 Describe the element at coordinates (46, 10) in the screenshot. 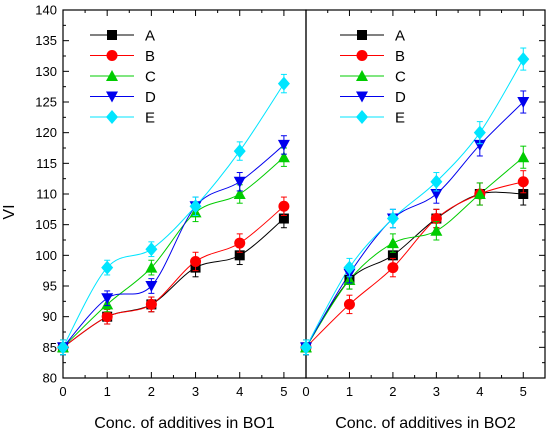

I see `y-tick-label: 140` at that location.